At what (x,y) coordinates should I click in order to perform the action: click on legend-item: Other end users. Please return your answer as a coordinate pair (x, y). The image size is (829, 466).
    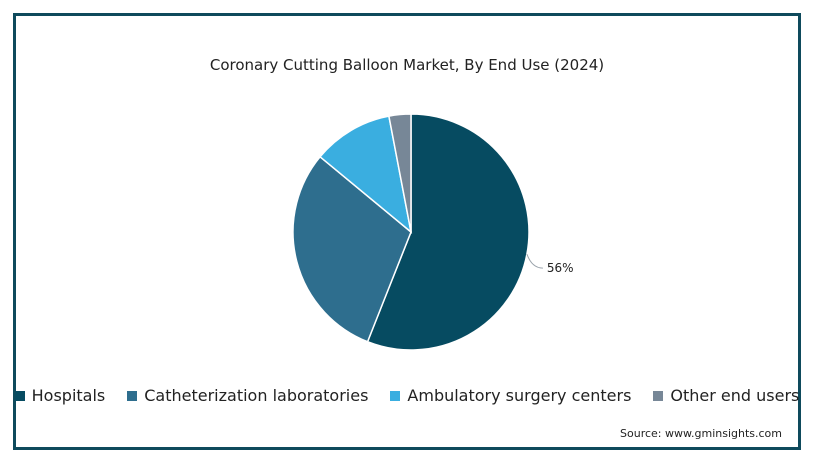
    Looking at the image, I should click on (726, 395).